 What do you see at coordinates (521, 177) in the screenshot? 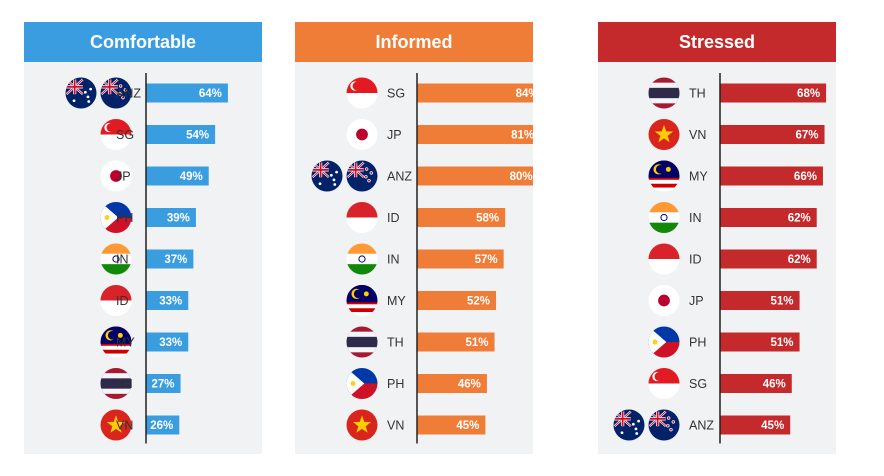
I see `data-label: 80%` at bounding box center [521, 177].